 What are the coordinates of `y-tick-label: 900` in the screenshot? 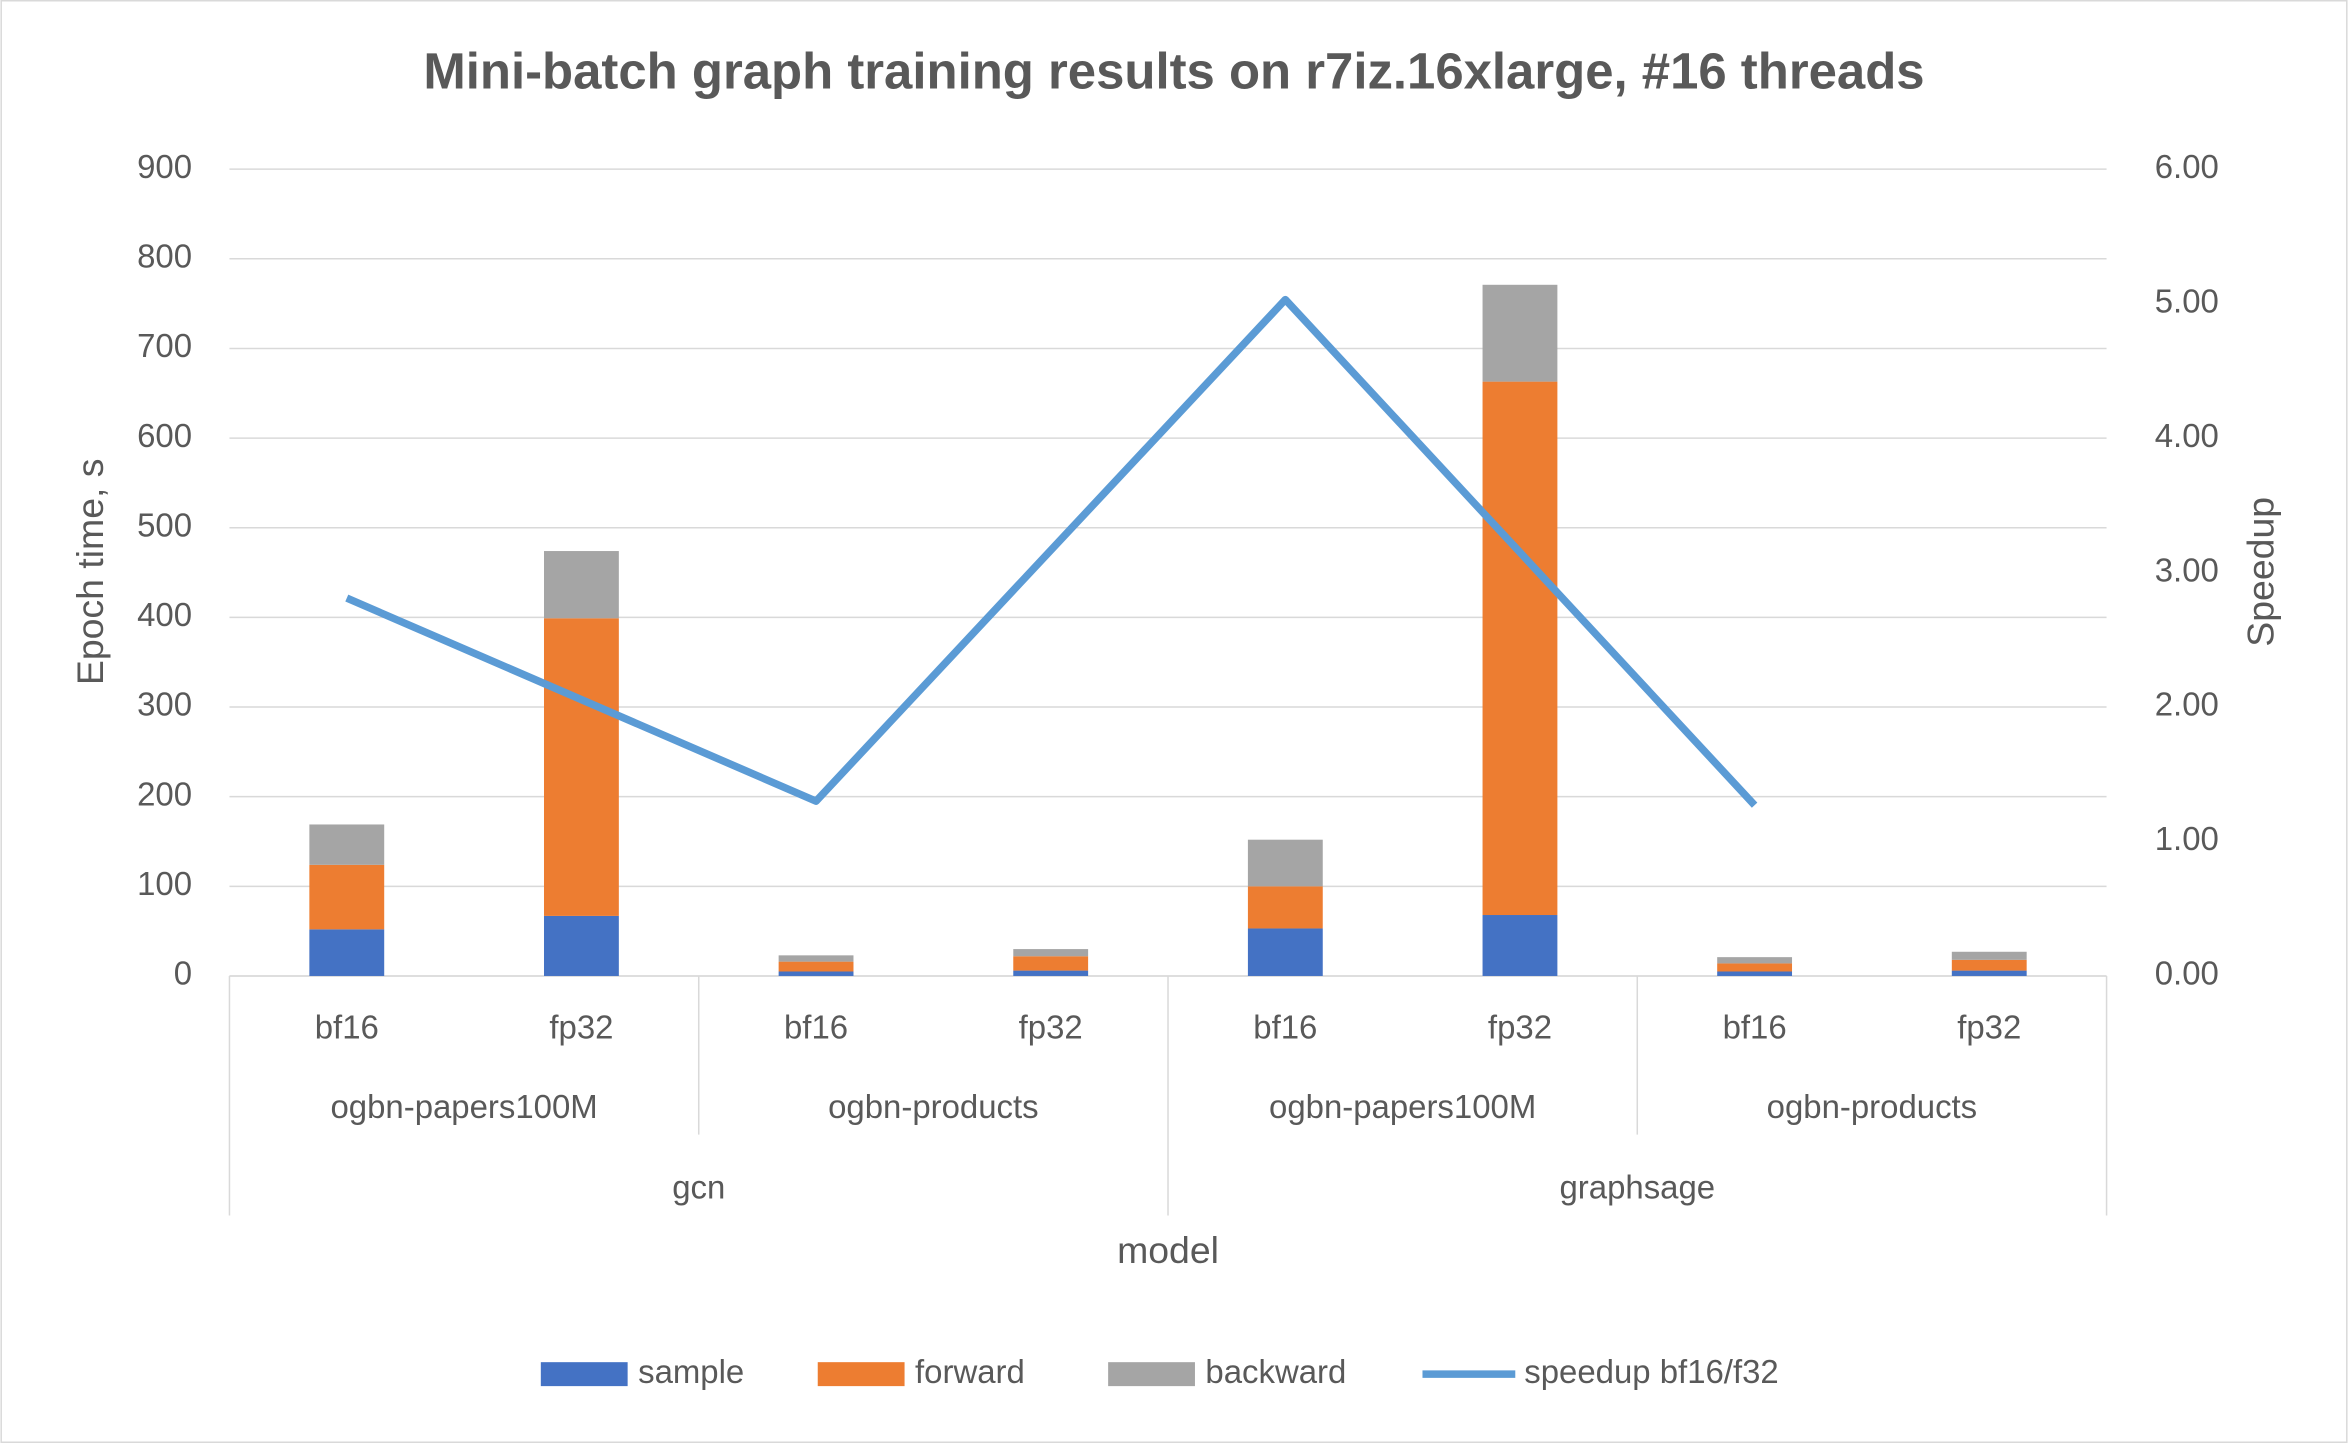 It's located at (164, 166).